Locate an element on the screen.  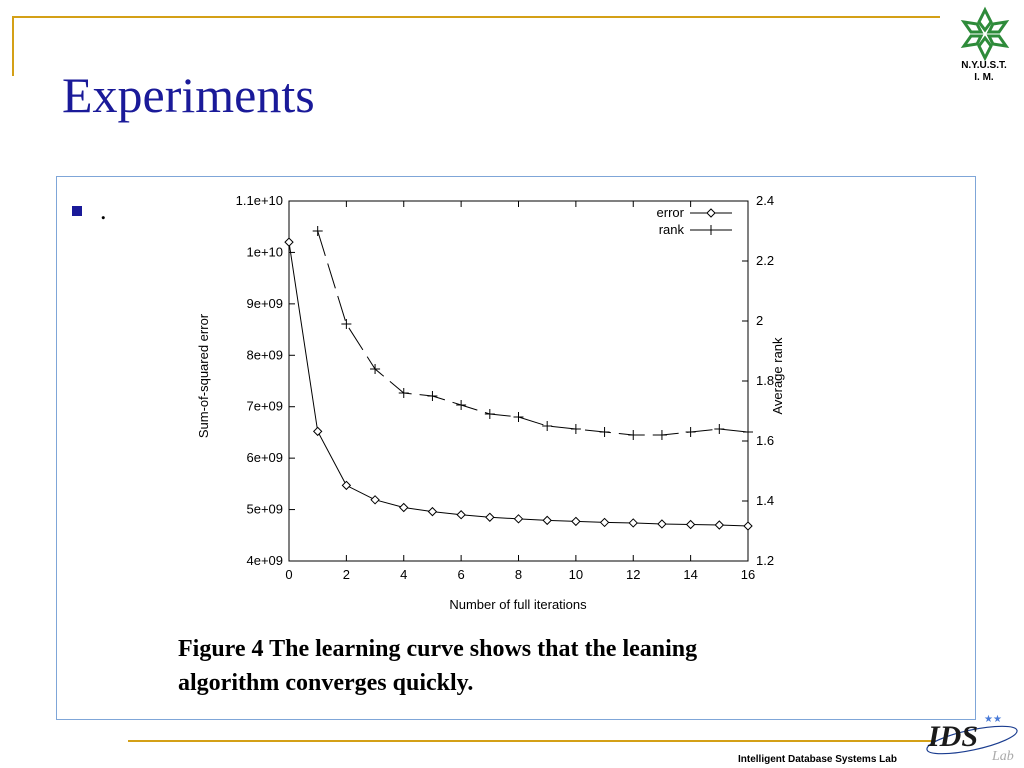
x-axis-label: Number of full iterations is located at coordinates (518, 604).